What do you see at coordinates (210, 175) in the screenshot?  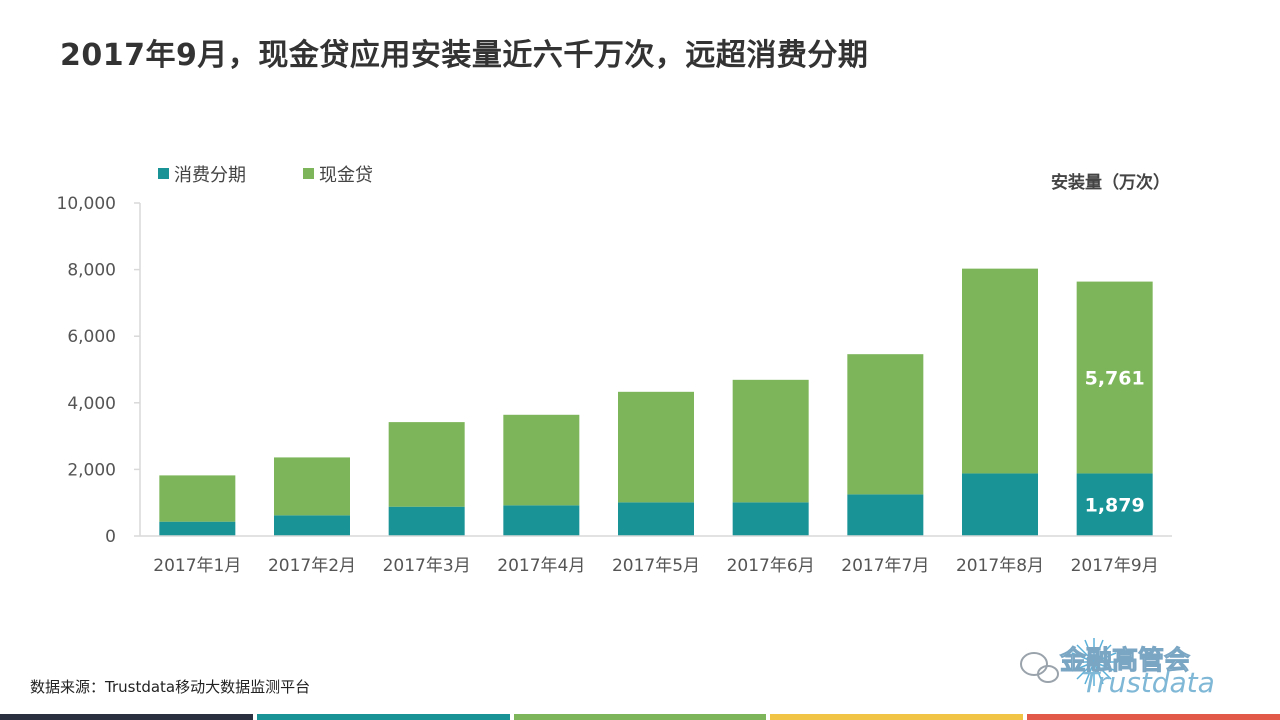 I see `legend-label: 消费分期` at bounding box center [210, 175].